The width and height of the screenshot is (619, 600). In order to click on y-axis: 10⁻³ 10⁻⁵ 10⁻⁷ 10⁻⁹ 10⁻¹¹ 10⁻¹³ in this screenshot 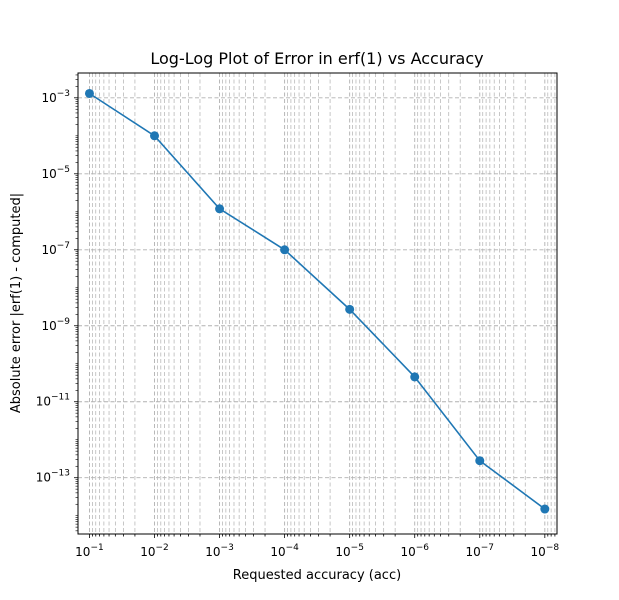, I will do `click(57, 303)`.